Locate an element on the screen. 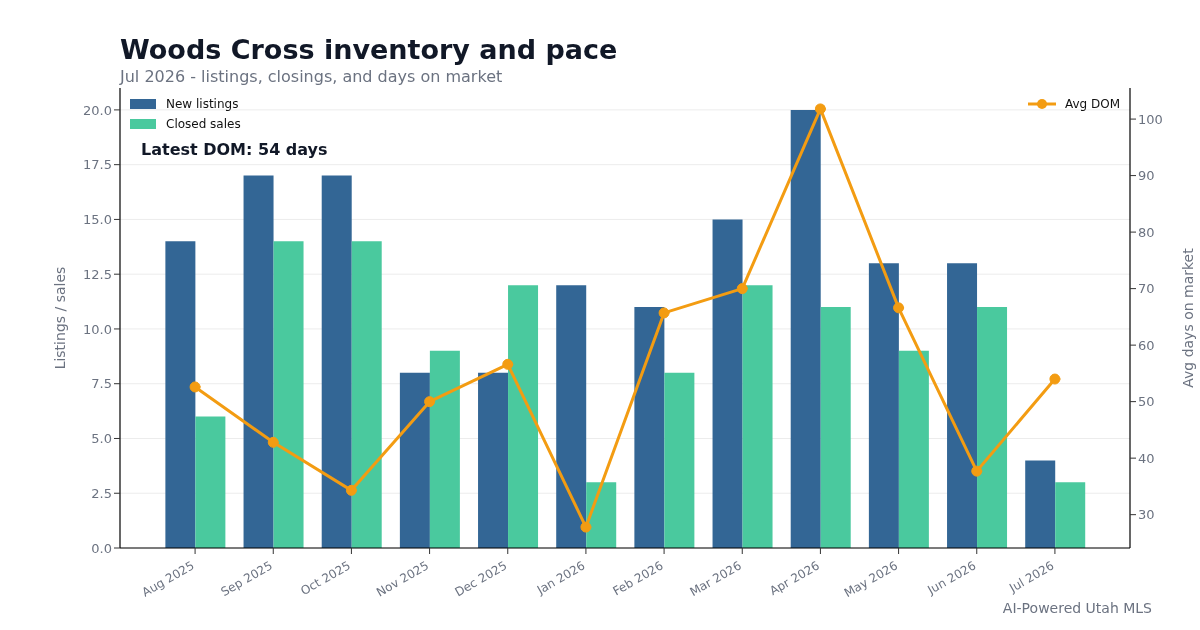 This screenshot has width=1200, height=630. y2-axis-title: Avg days on market is located at coordinates (1187, 317).